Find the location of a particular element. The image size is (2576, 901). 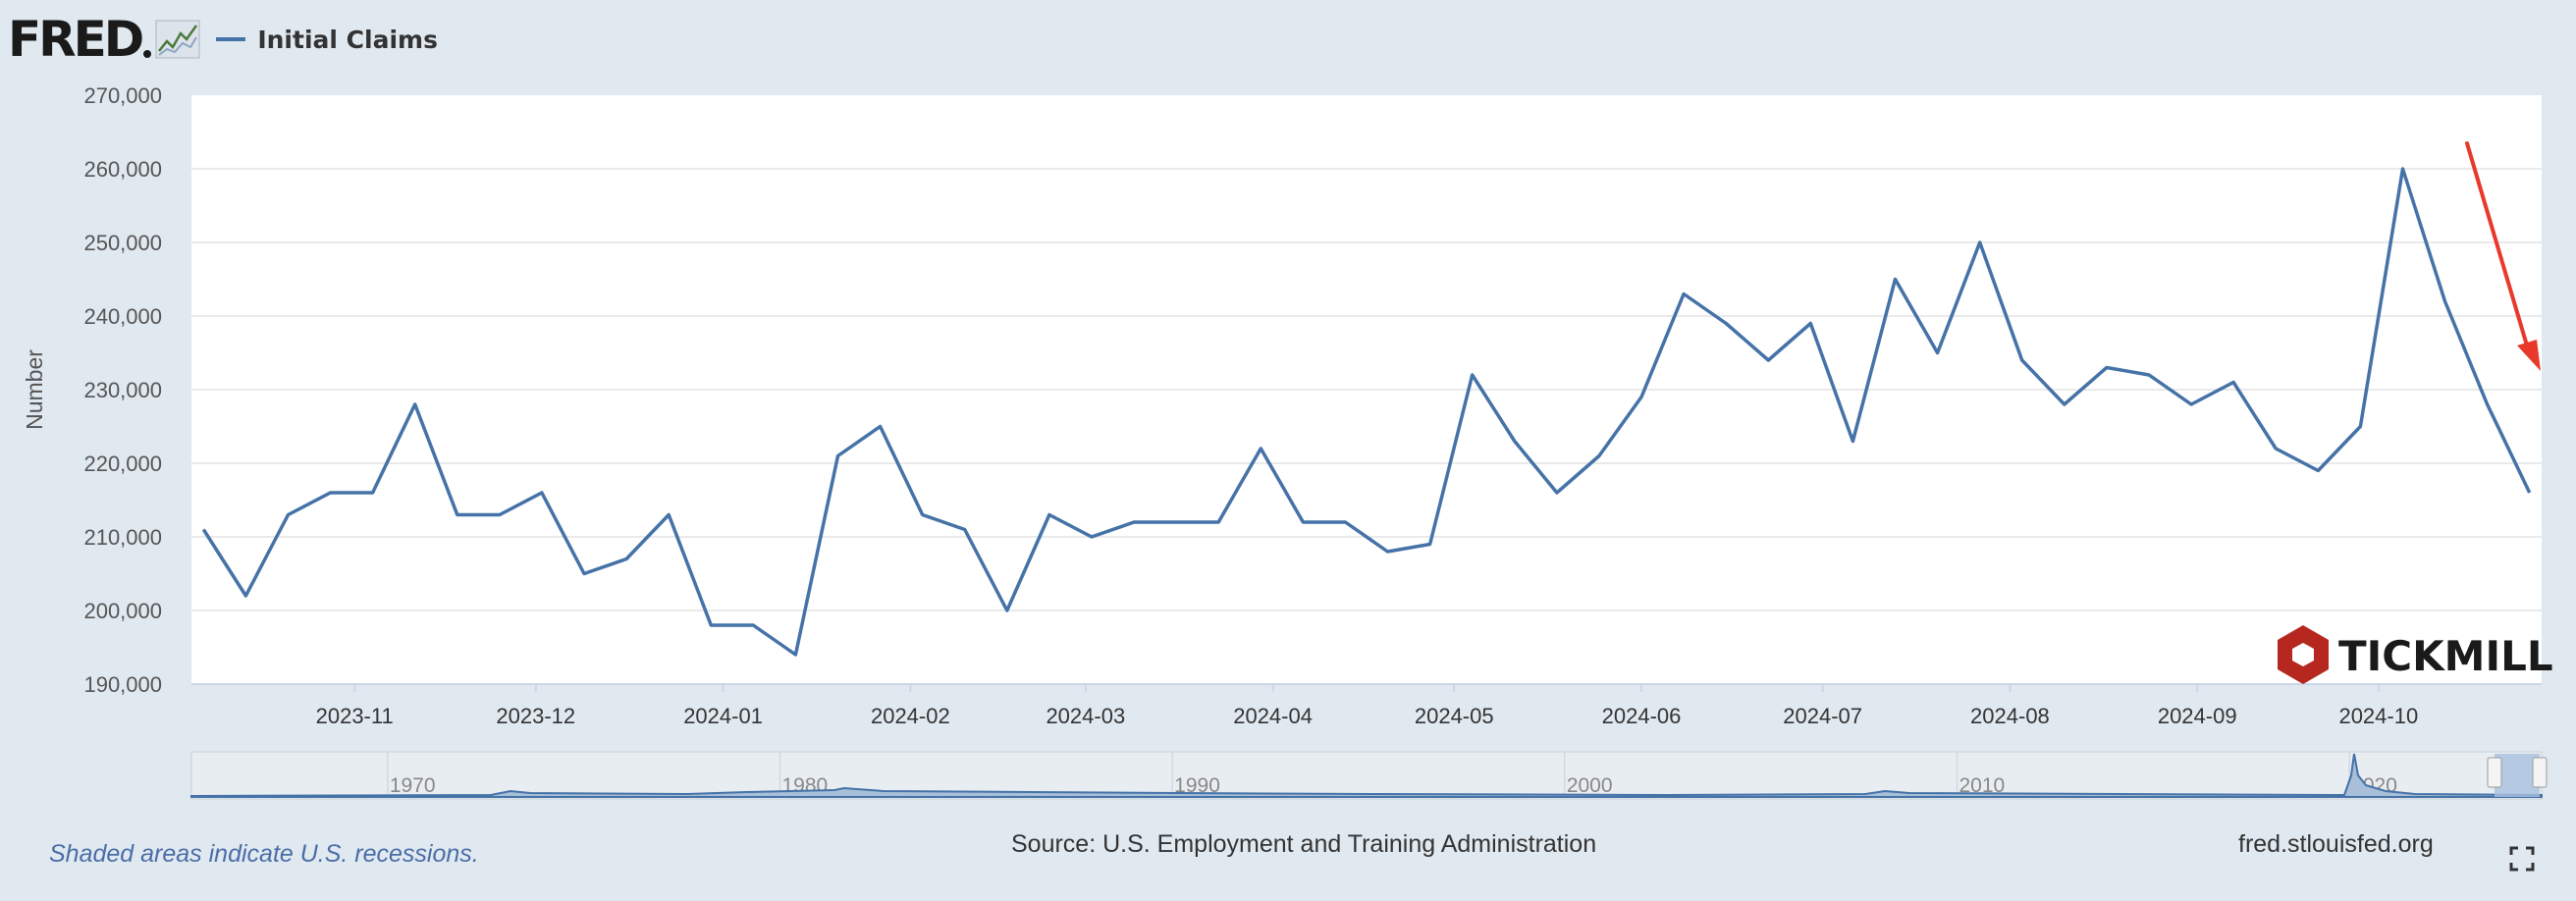

y-tick-label: 220,000 is located at coordinates (122, 463).